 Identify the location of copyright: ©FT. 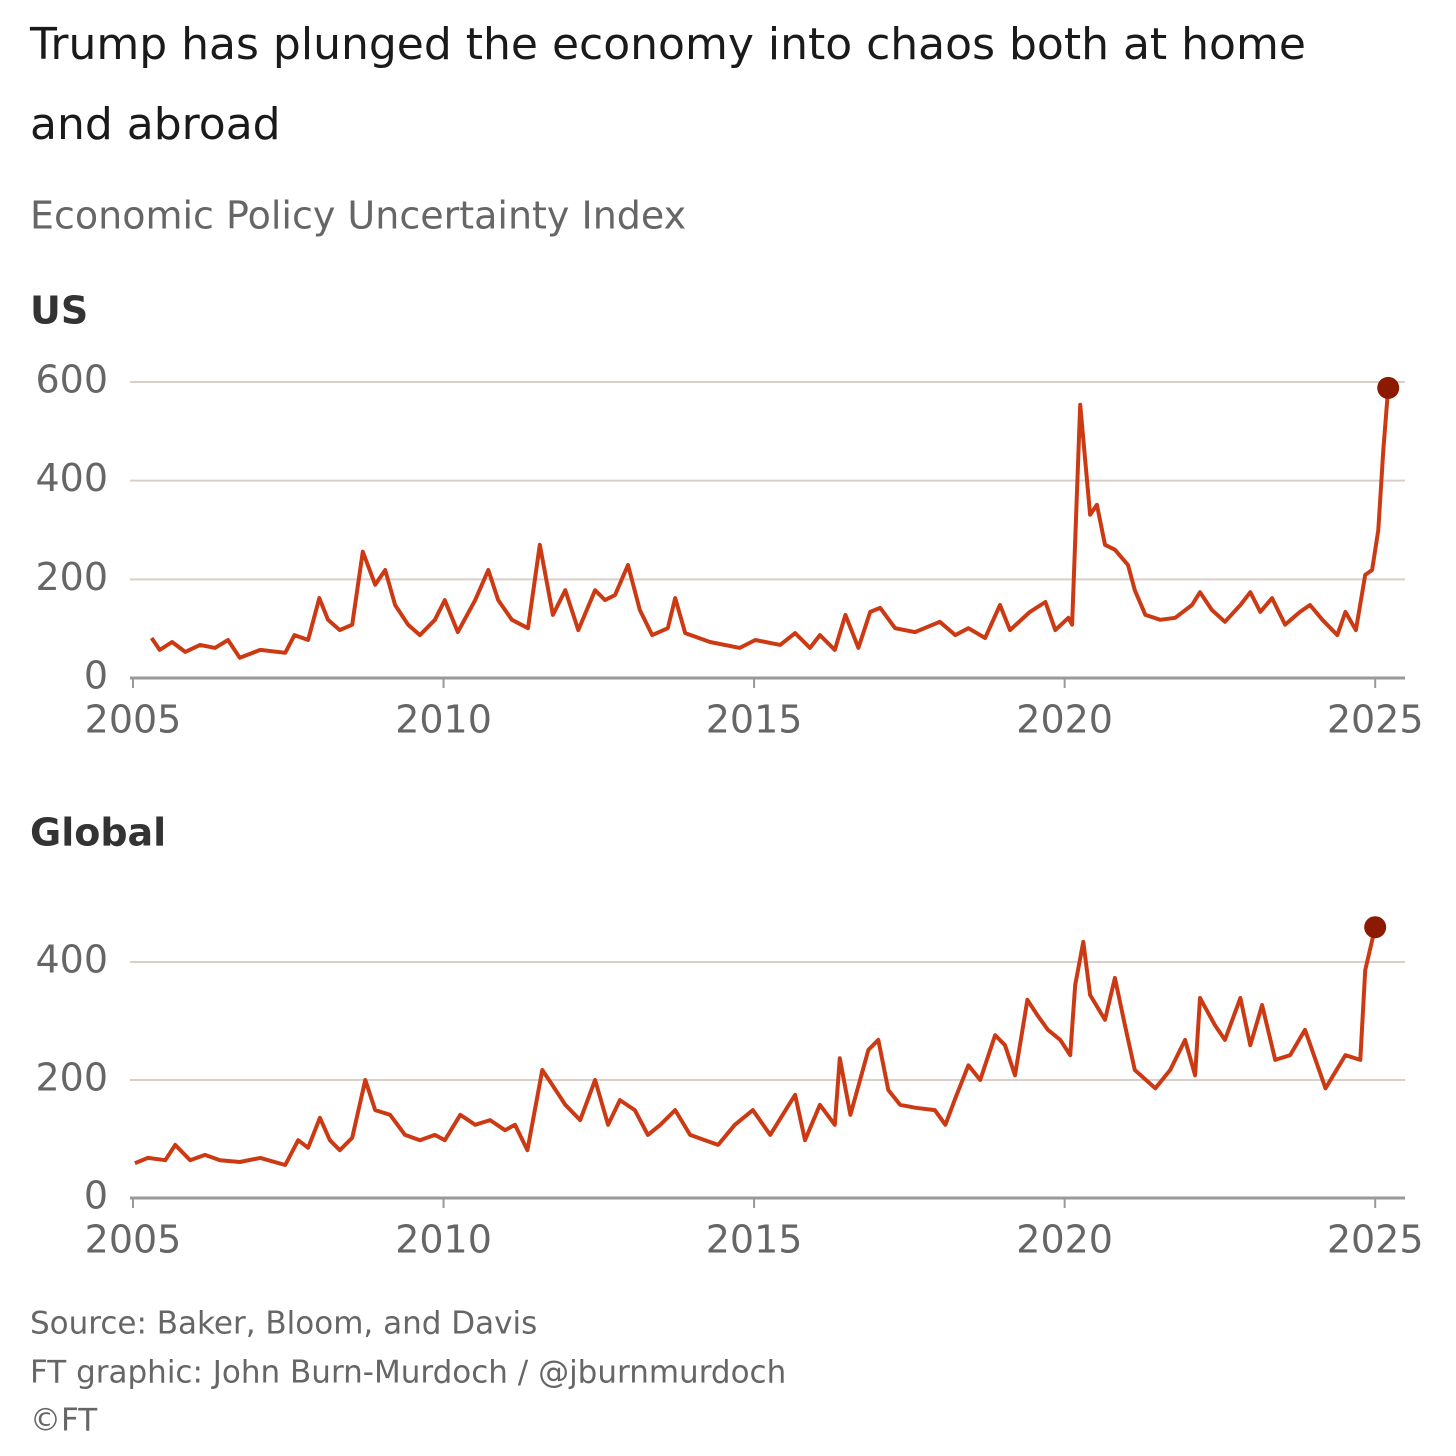
(64, 1421).